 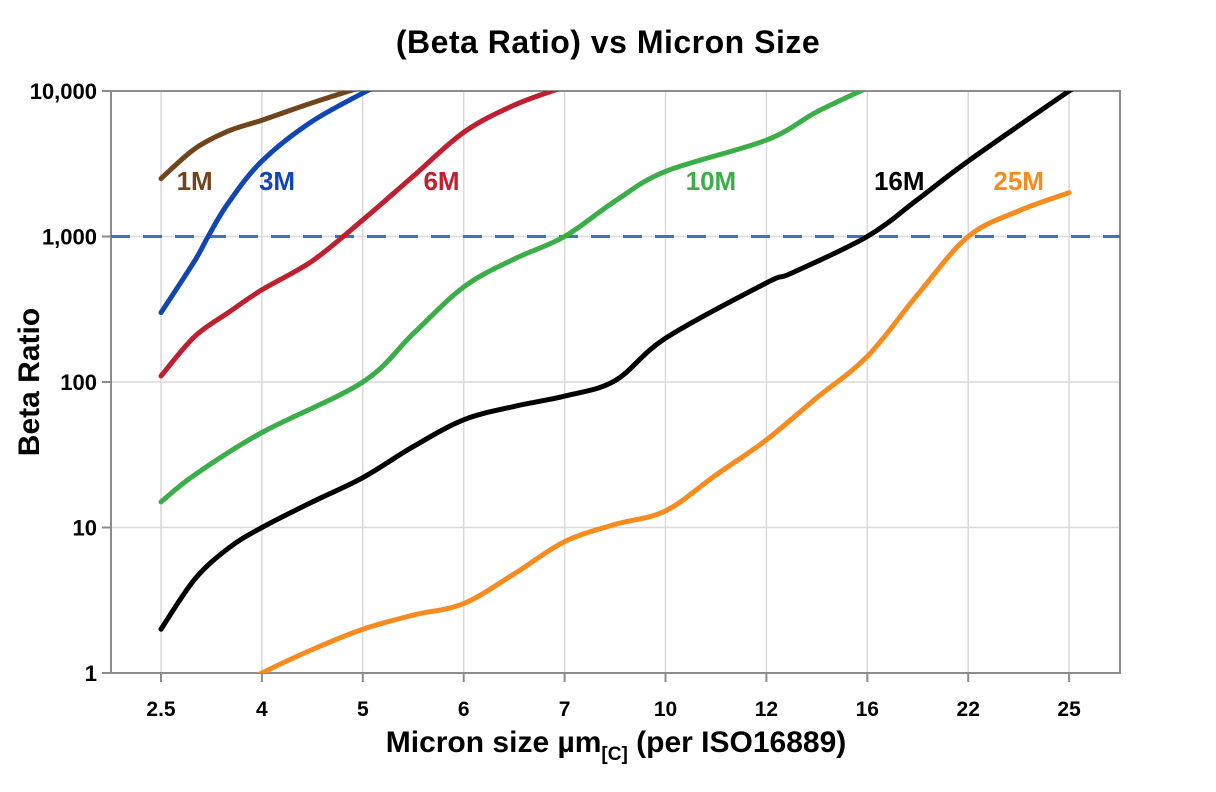 What do you see at coordinates (867, 709) in the screenshot?
I see `x-tick-label-16: 16` at bounding box center [867, 709].